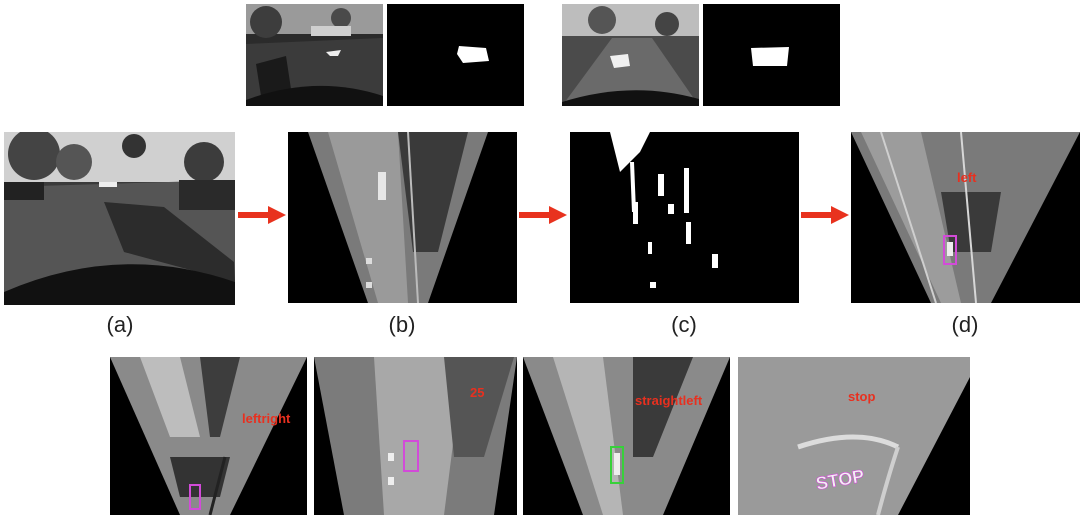 This screenshot has height=519, width=1082. What do you see at coordinates (208, 436) in the screenshot?
I see `example-leftright: leftright` at bounding box center [208, 436].